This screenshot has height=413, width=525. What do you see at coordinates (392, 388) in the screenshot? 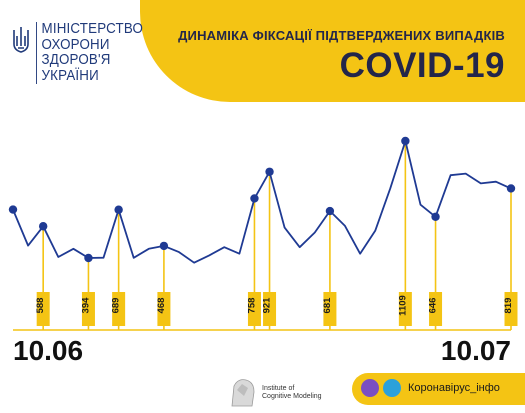
I see `telegram-icon` at bounding box center [392, 388].